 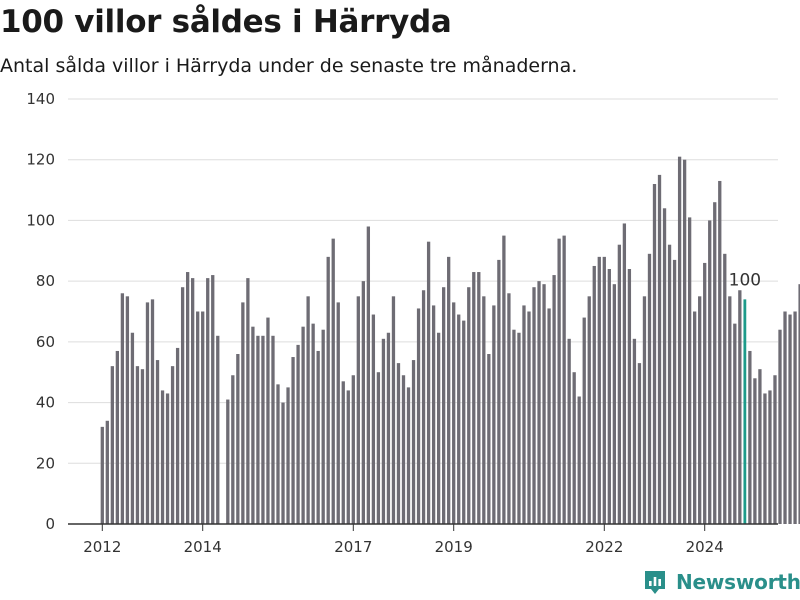 What do you see at coordinates (745, 411) in the screenshot?
I see `bar-highlight` at bounding box center [745, 411].